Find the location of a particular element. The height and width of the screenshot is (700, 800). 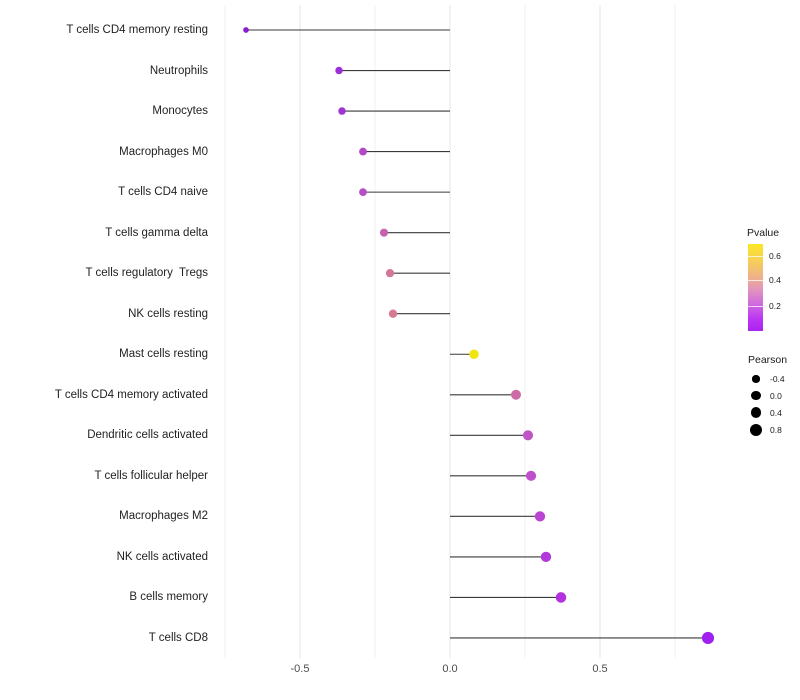

y-axis-label: Mast cells resting is located at coordinates (163, 354).